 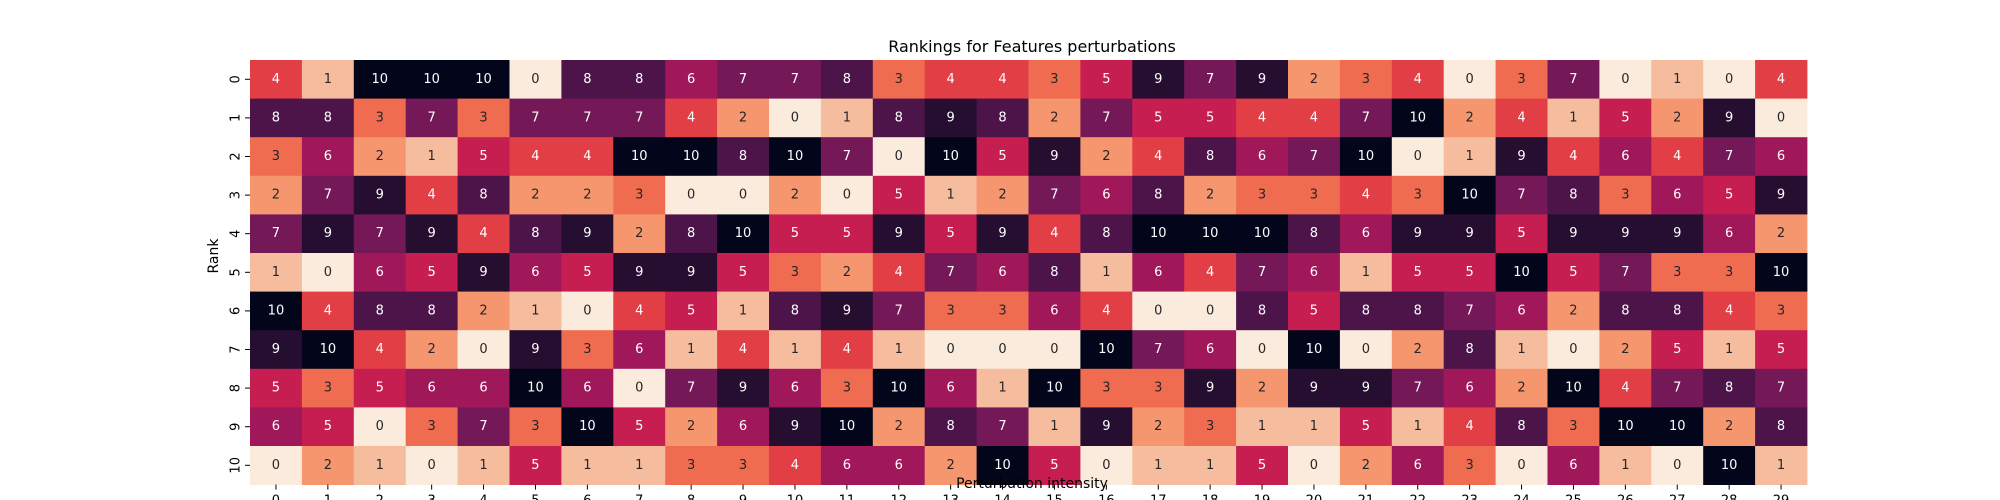 I want to click on x-tick-label: 25, so click(x=1573, y=497).